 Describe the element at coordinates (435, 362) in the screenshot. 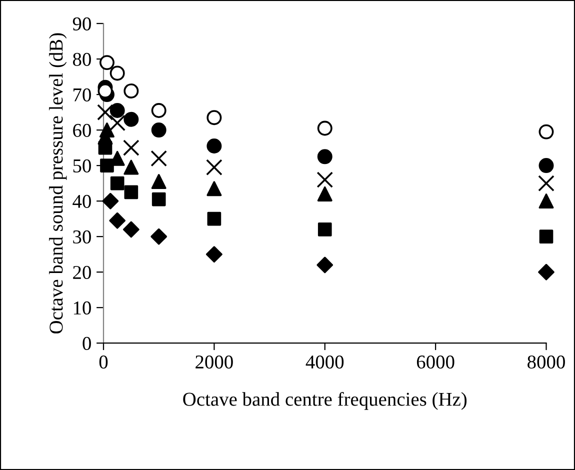

I see `x-tick-label: 6000` at that location.